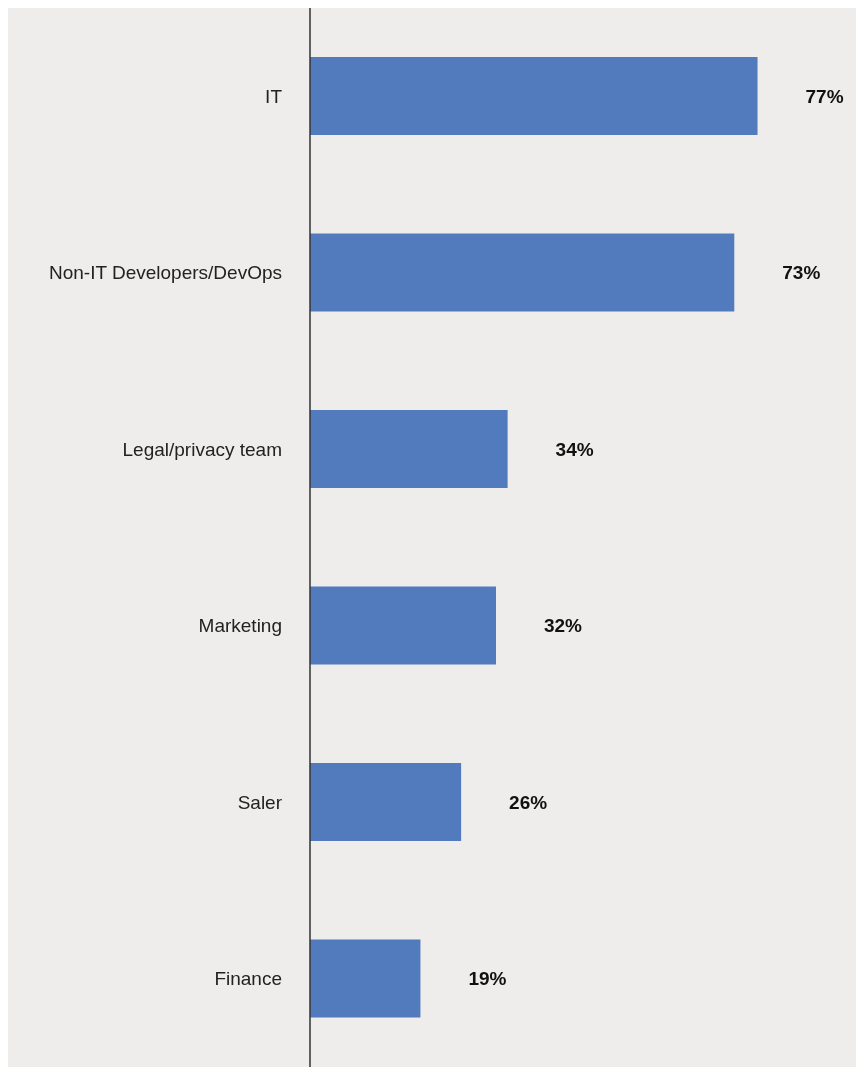  What do you see at coordinates (487, 979) in the screenshot?
I see `data-label: 19%` at bounding box center [487, 979].